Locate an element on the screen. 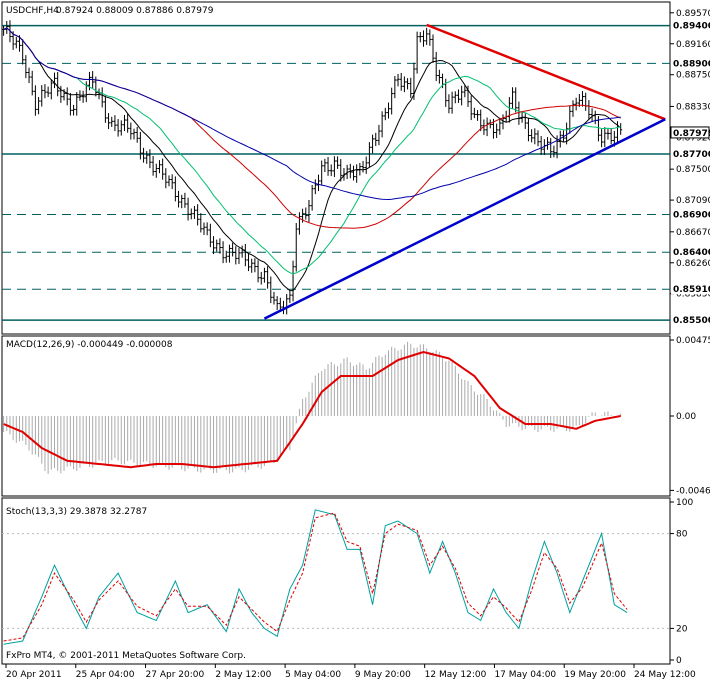 The image size is (710, 680). level-label: 0.86400 is located at coordinates (691, 253).